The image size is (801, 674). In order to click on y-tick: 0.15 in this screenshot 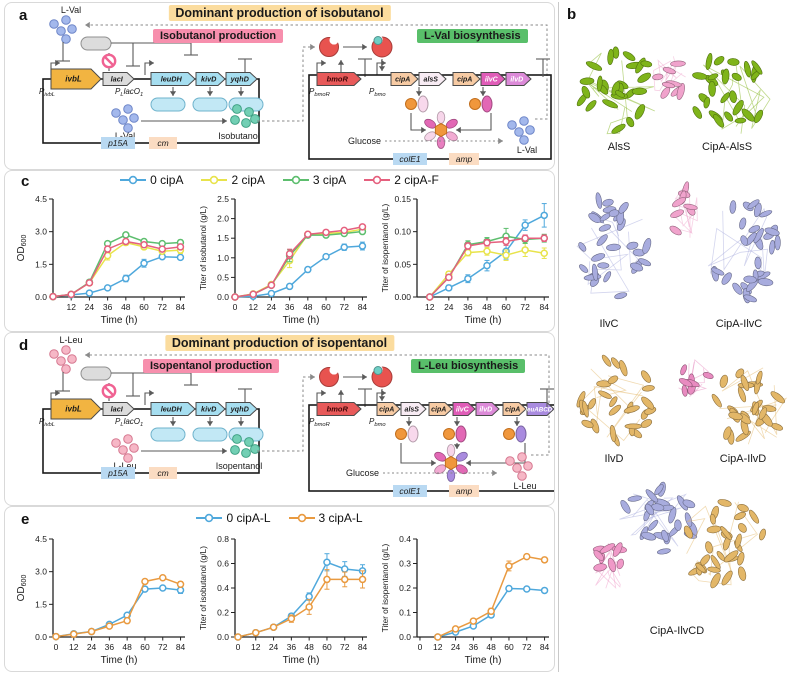, I will do `click(402, 199)`.